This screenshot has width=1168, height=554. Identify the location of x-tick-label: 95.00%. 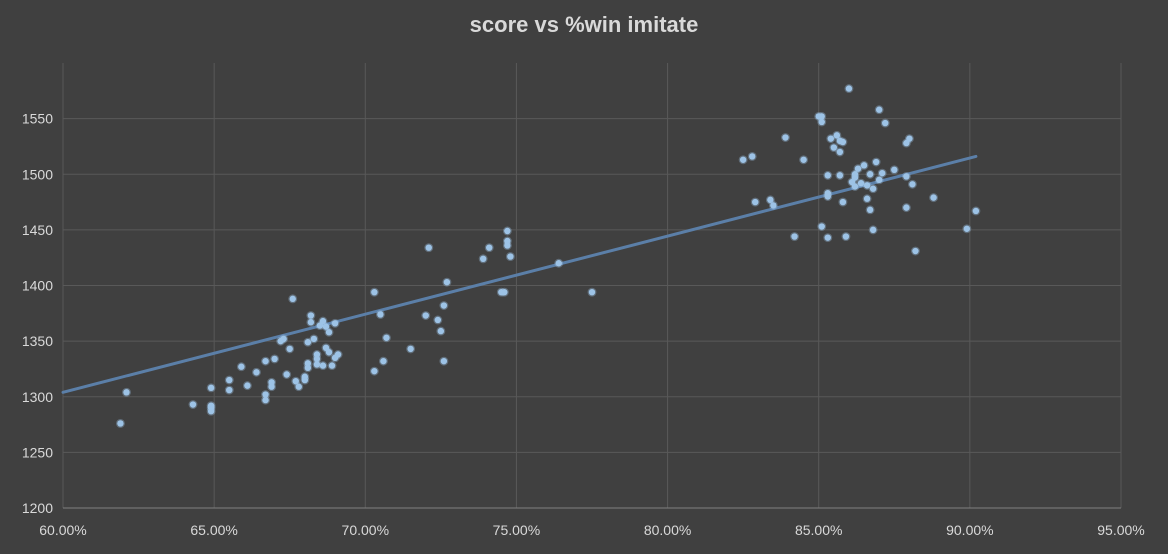
(1120, 530).